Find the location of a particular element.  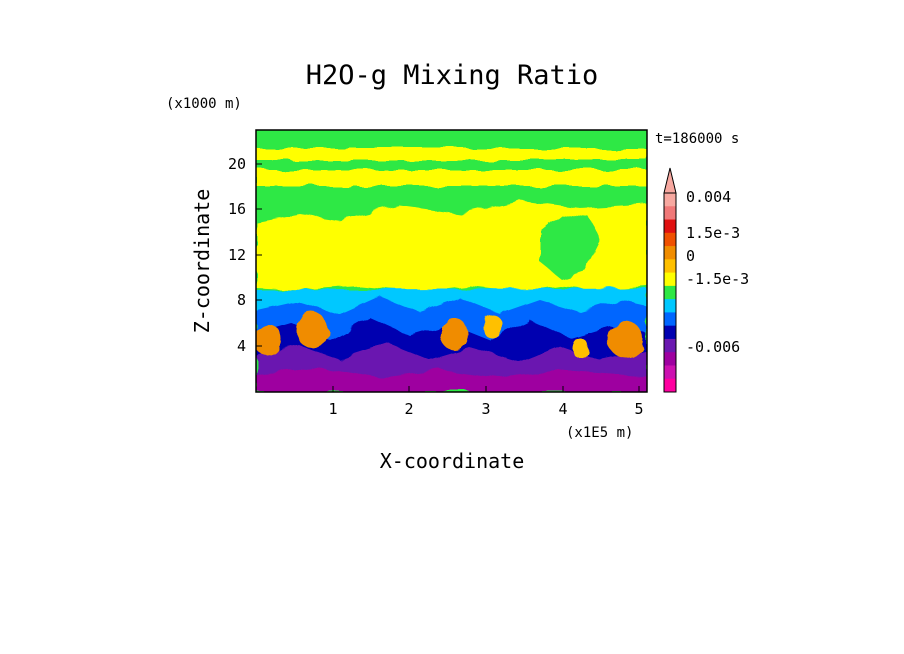

x-tick-label: 5 is located at coordinates (638, 409).